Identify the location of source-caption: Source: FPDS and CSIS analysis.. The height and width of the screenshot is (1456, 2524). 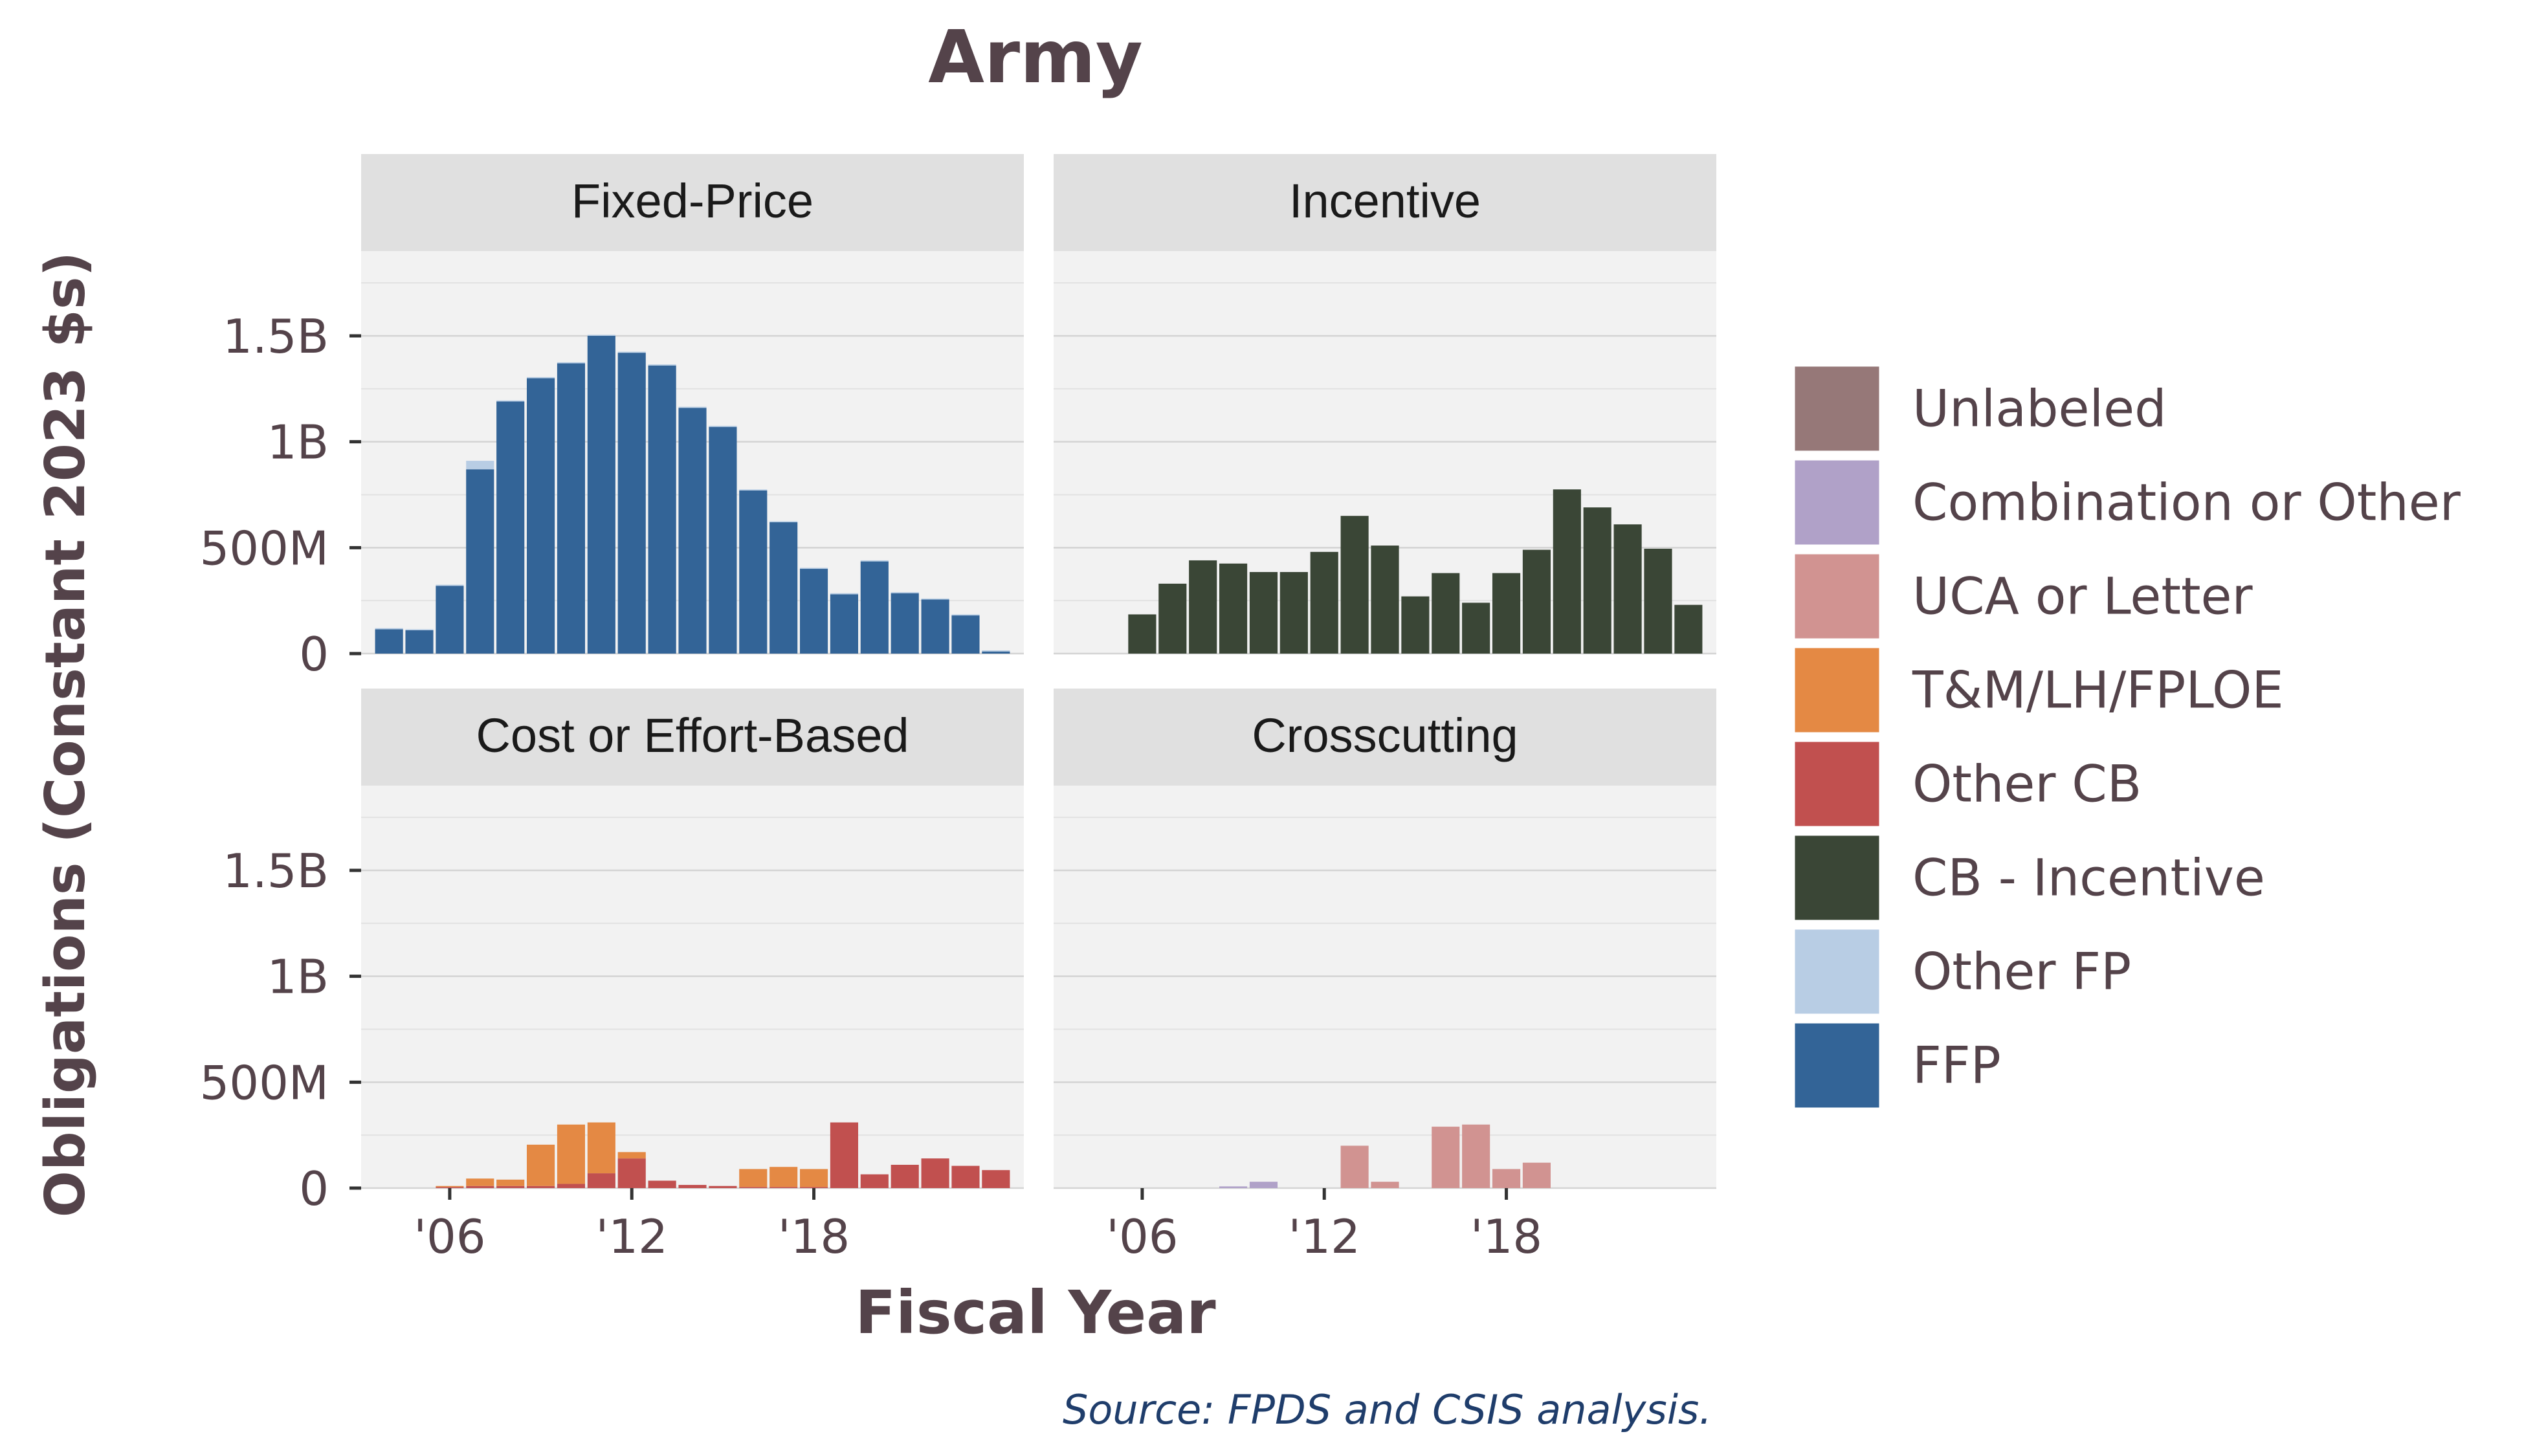
(1387, 1409).